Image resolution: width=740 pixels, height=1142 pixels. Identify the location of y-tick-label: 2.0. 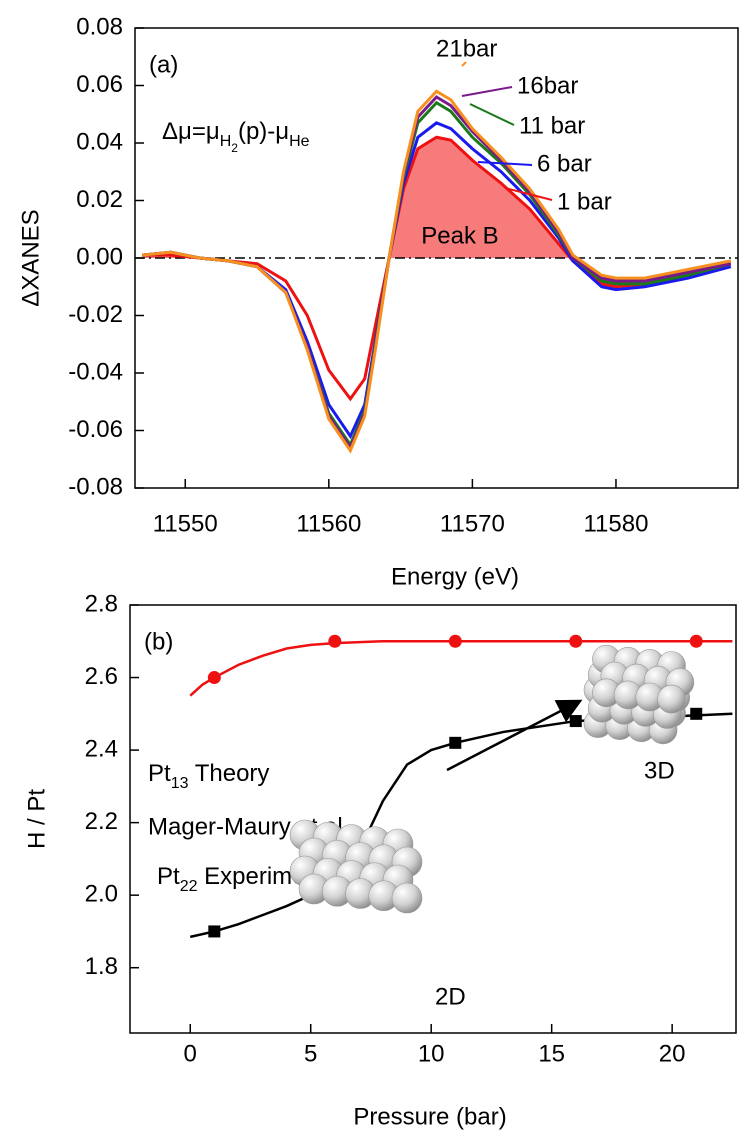
(101, 894).